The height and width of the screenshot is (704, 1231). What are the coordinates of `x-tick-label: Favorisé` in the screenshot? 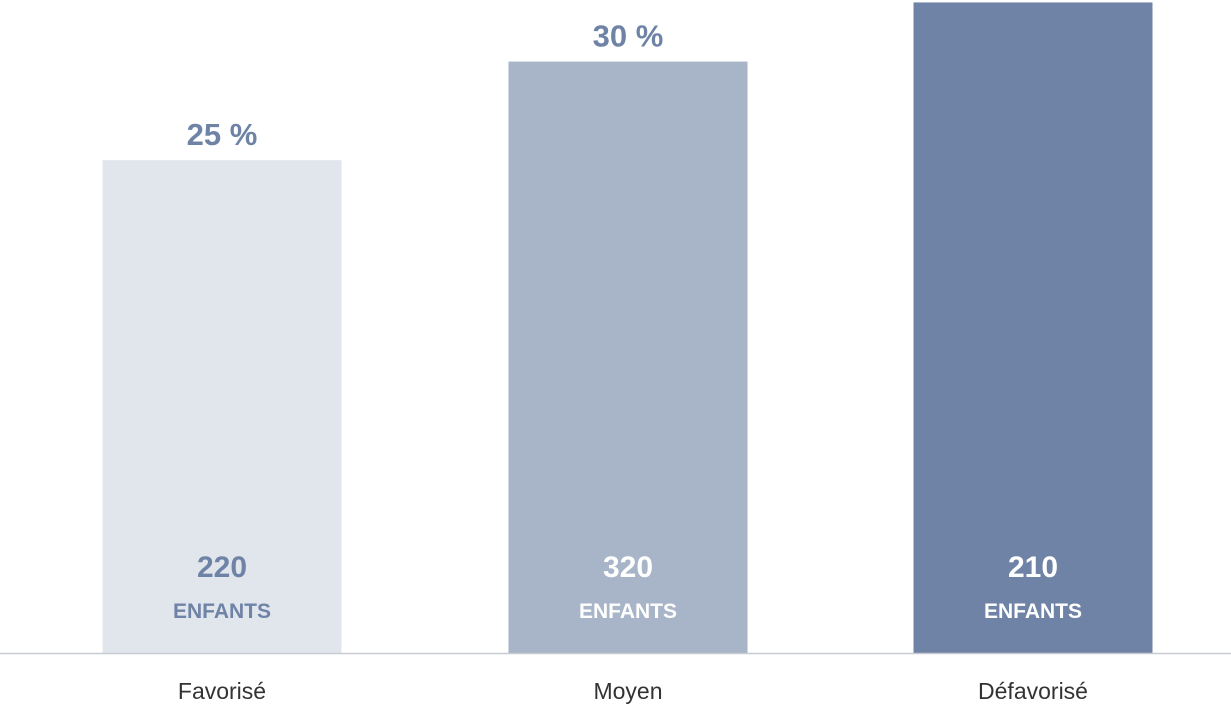 It's located at (222, 691).